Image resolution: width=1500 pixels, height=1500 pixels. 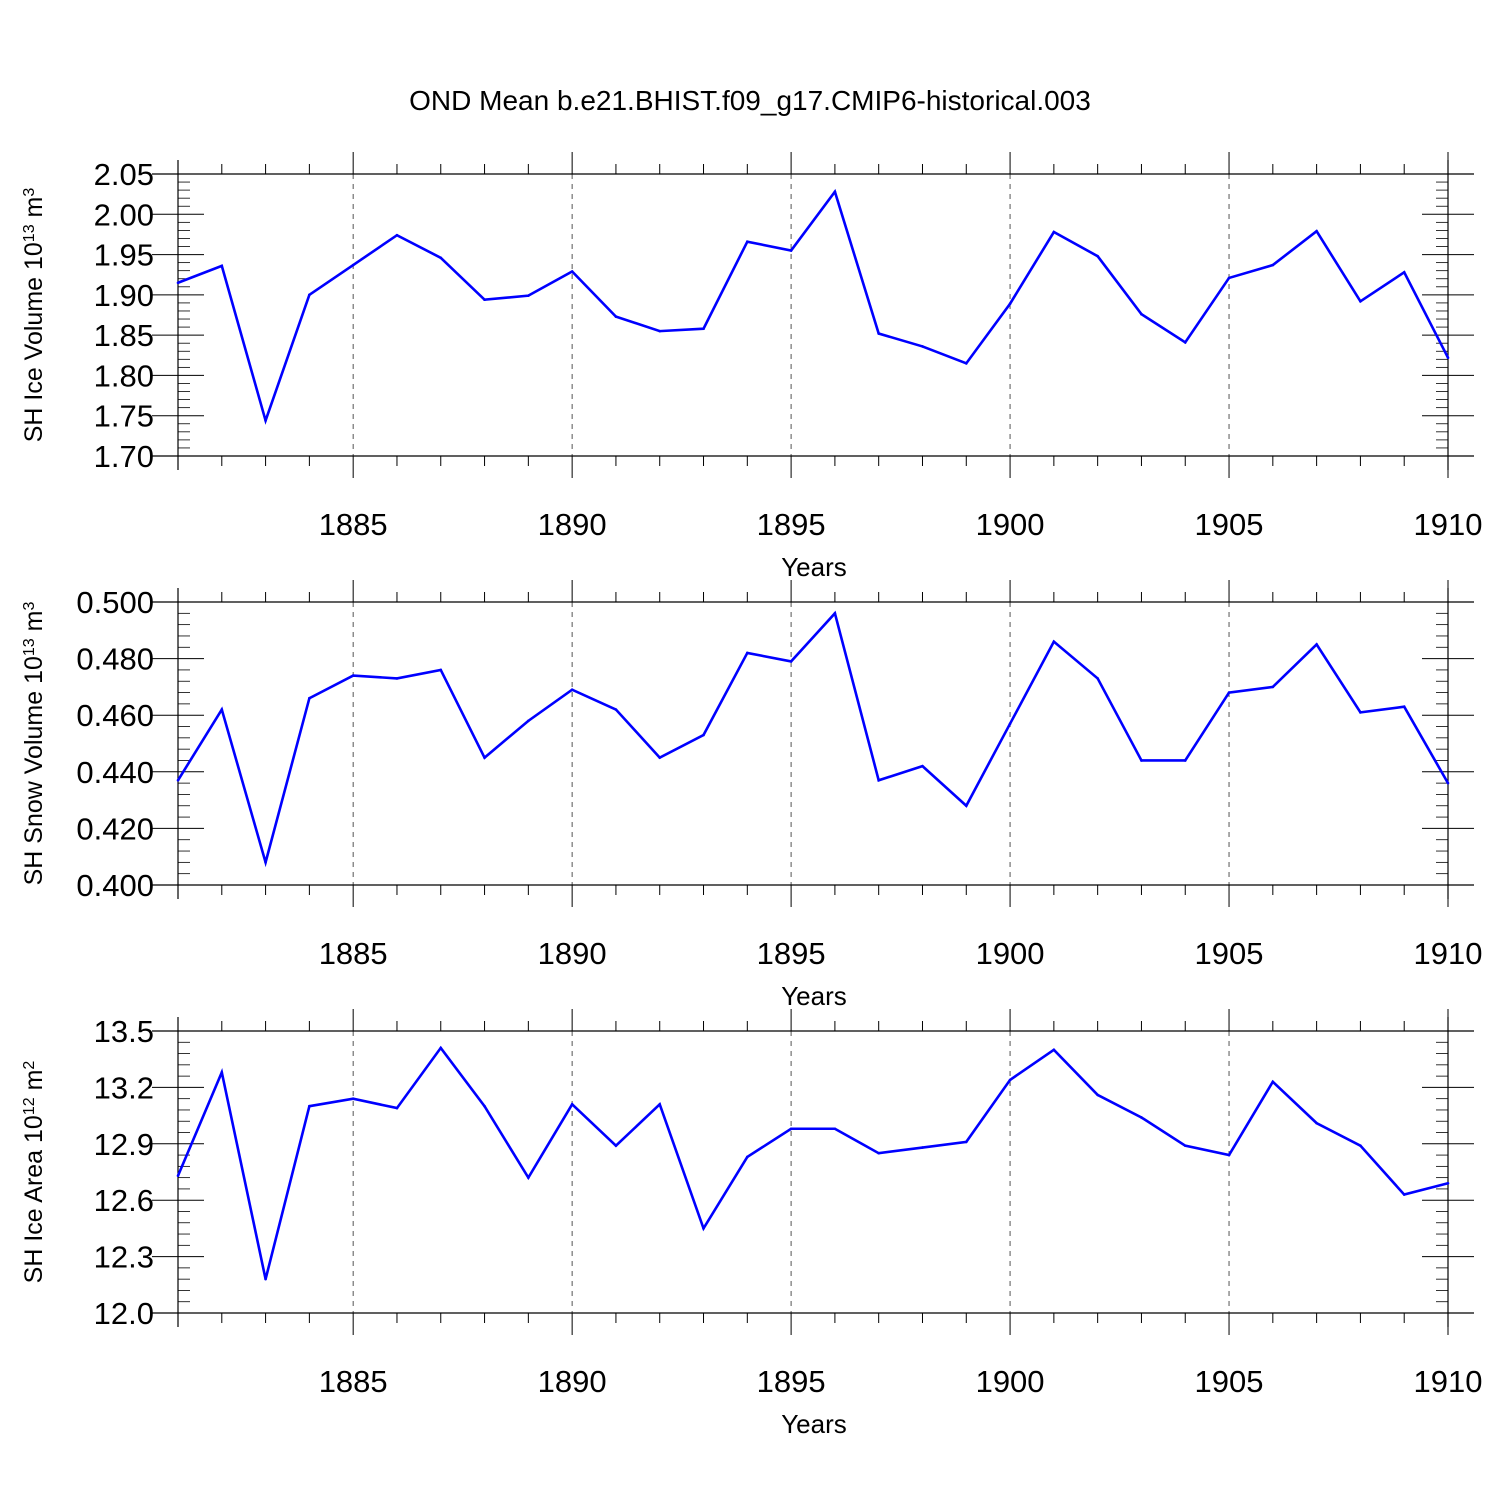 What do you see at coordinates (124, 416) in the screenshot?
I see `y-tick-label: 1.75` at bounding box center [124, 416].